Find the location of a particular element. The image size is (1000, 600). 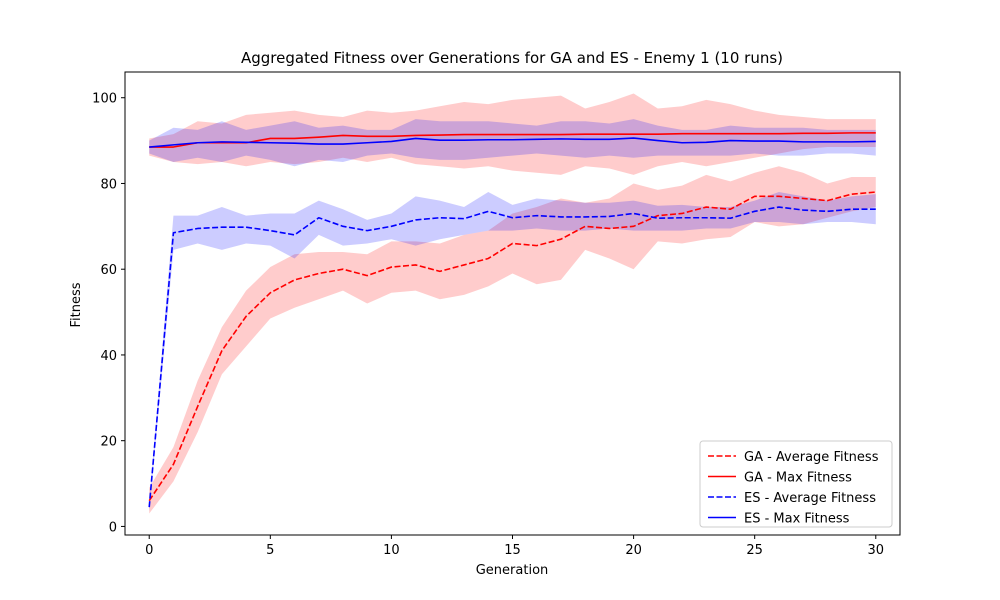

legend-box is located at coordinates (796, 484).